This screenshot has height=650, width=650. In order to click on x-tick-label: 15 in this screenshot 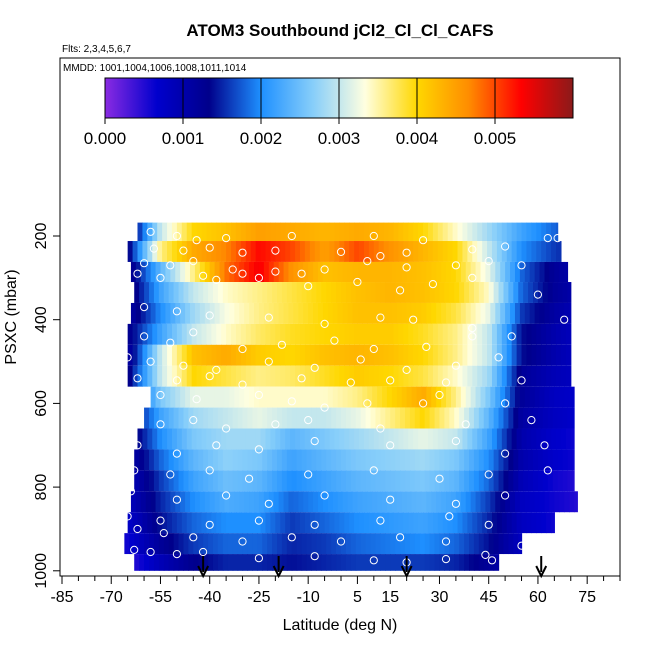, I will do `click(390, 597)`.